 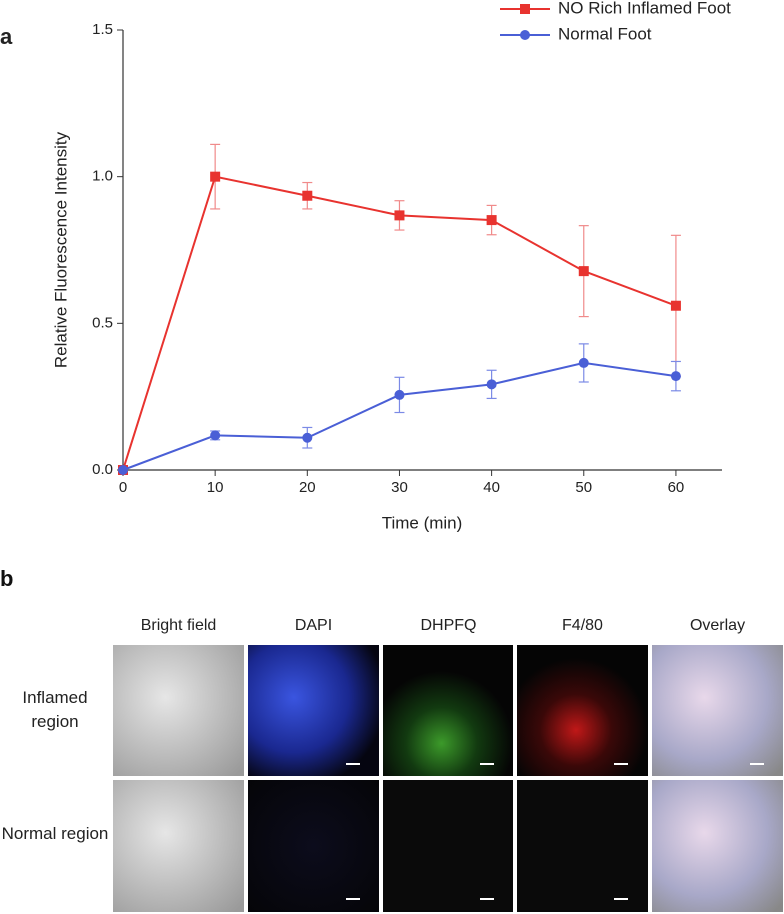 What do you see at coordinates (102, 176) in the screenshot?
I see `y-tick-label: 1.0` at bounding box center [102, 176].